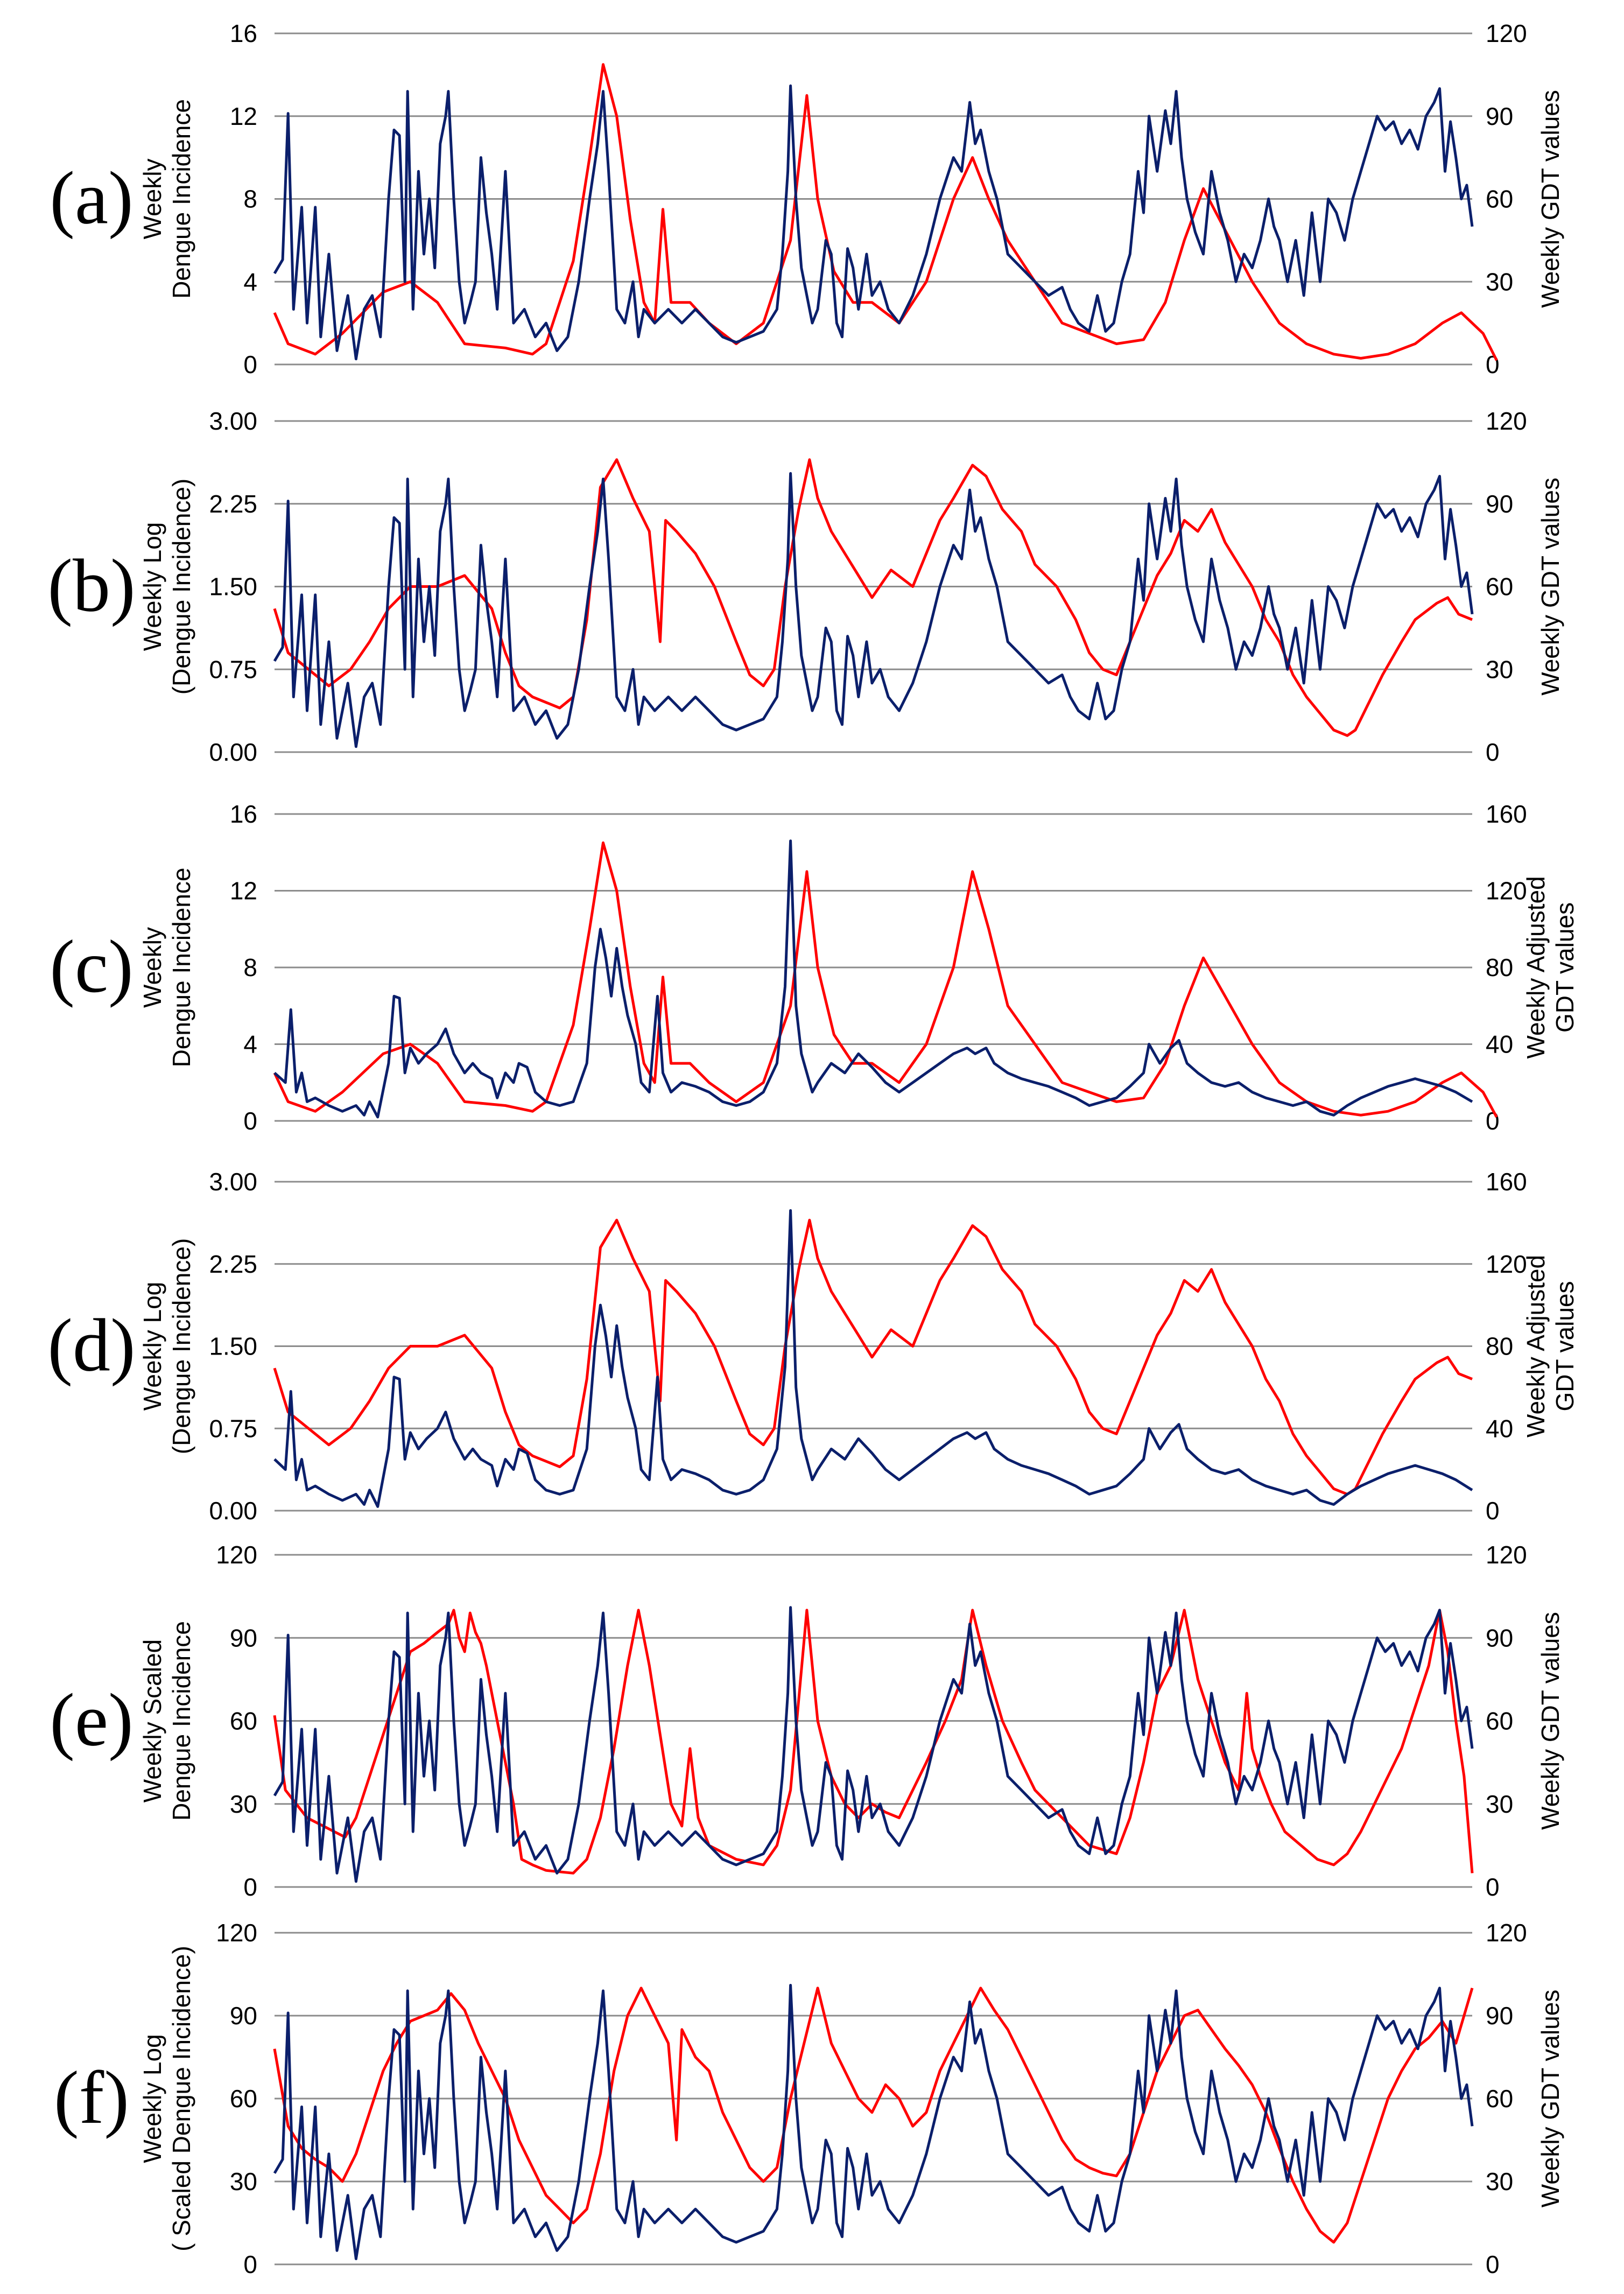  Describe the element at coordinates (152, 1720) in the screenshot. I see `y-axis-label-line: Weekly Scaled` at that location.